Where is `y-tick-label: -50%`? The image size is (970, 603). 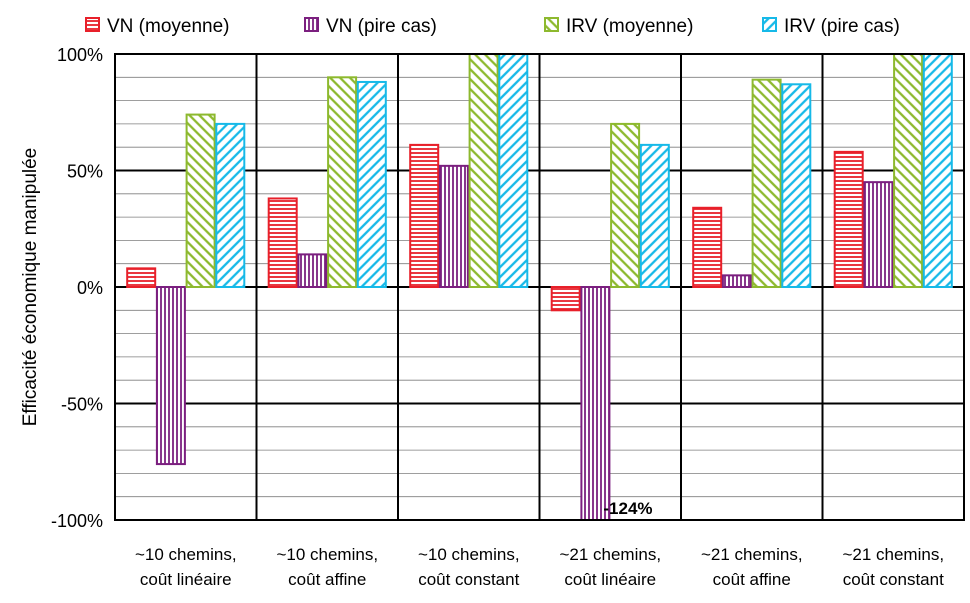
y-tick-label: -50% is located at coordinates (82, 405).